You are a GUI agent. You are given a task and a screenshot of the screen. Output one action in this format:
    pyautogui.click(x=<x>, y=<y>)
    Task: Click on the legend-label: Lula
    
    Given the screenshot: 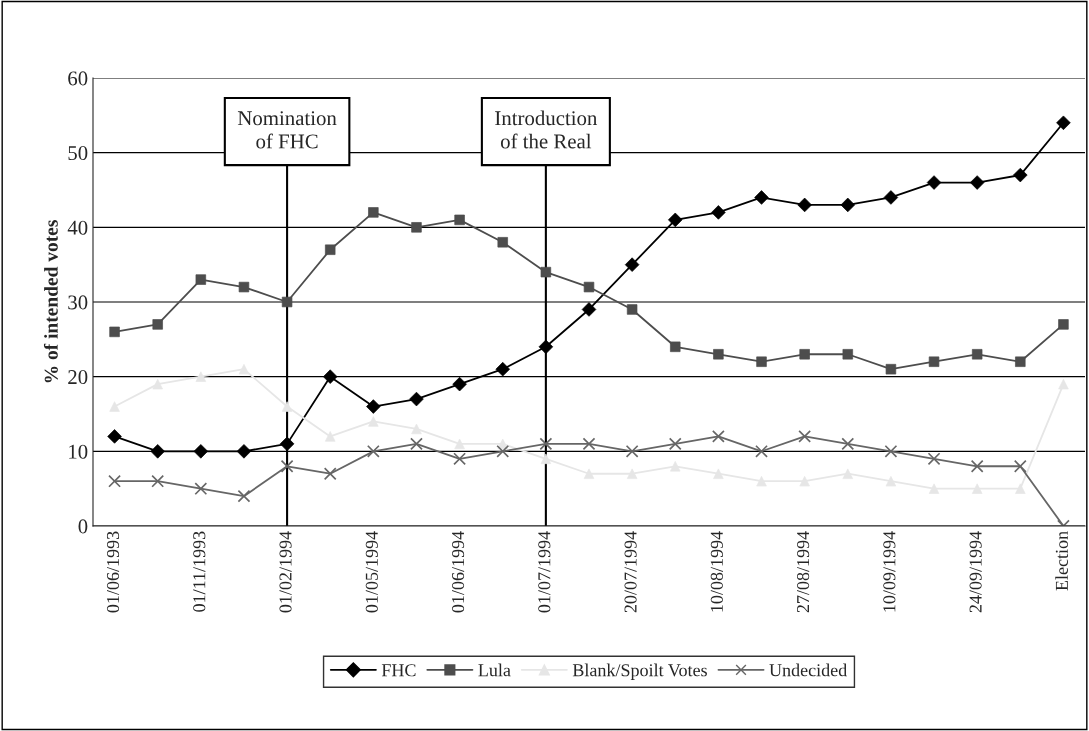 What is the action you would take?
    pyautogui.click(x=494, y=670)
    